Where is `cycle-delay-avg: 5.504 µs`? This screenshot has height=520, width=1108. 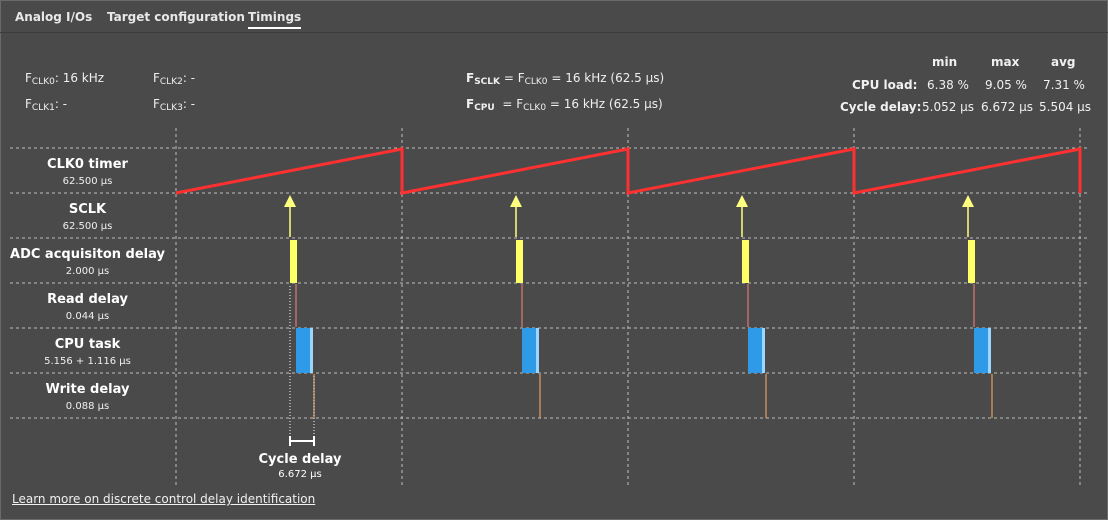 cycle-delay-avg: 5.504 µs is located at coordinates (1065, 107).